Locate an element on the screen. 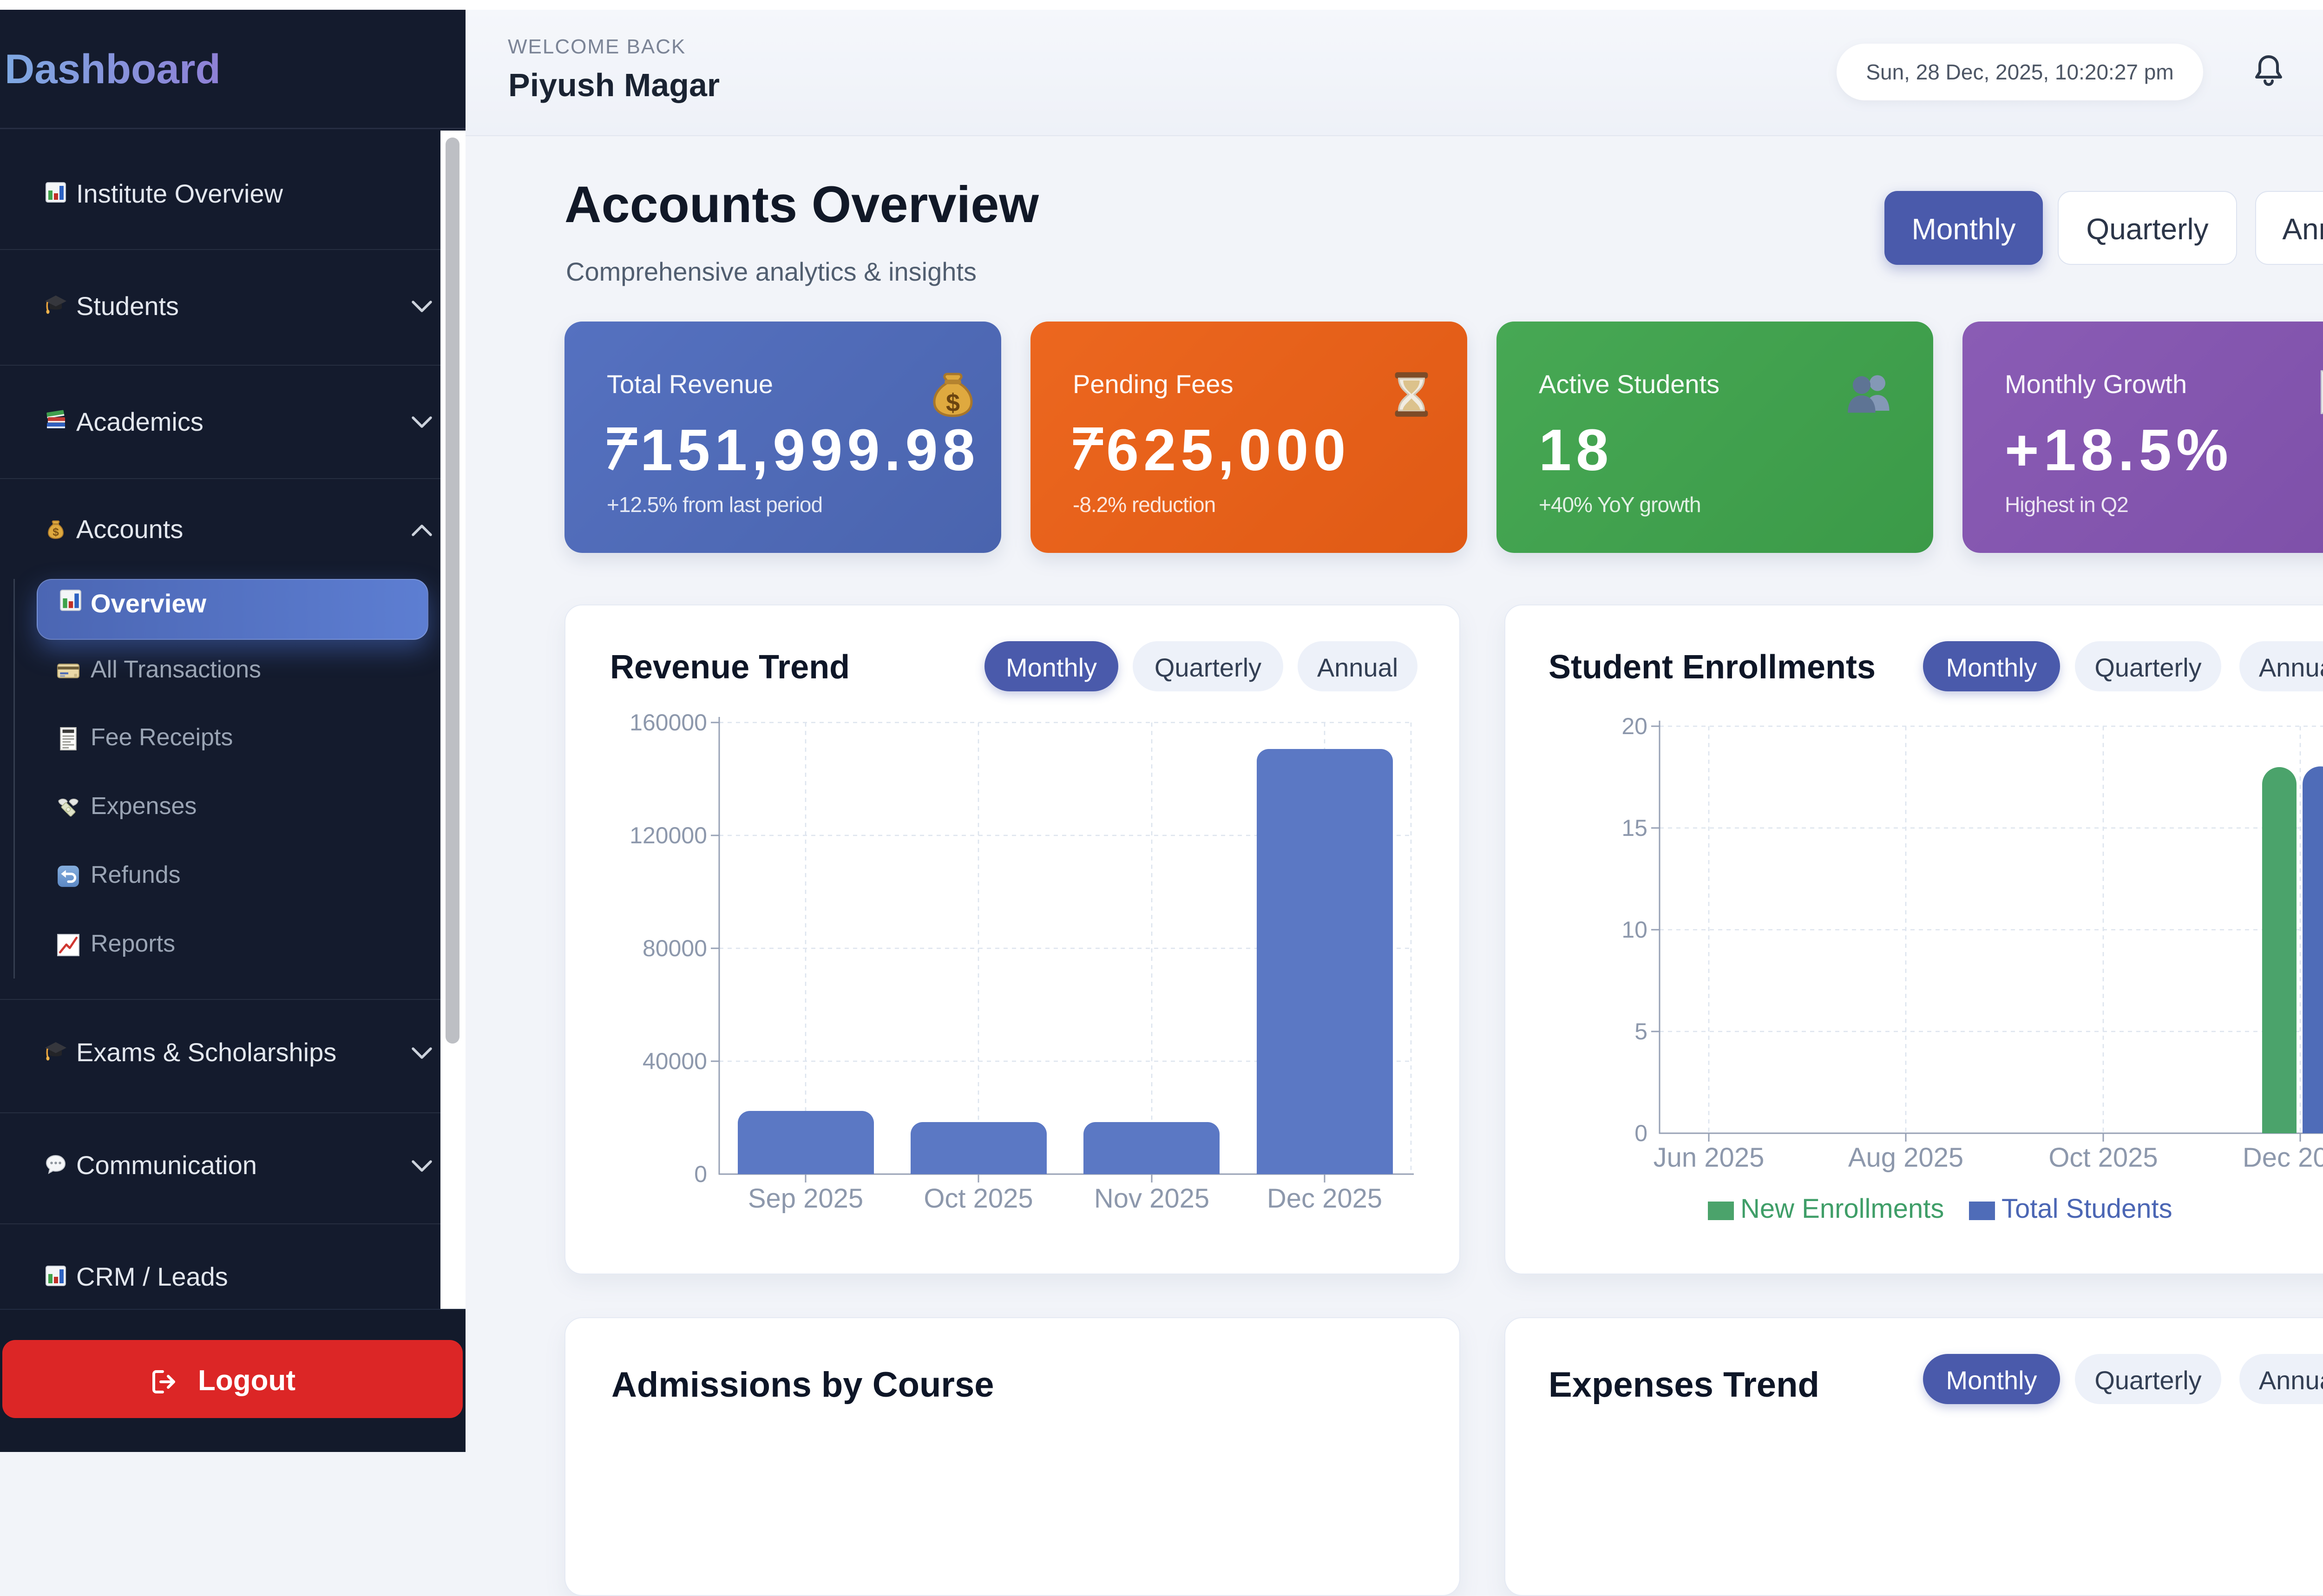 Image resolution: width=2323 pixels, height=1596 pixels. svg-text: 120000 is located at coordinates (668, 835).